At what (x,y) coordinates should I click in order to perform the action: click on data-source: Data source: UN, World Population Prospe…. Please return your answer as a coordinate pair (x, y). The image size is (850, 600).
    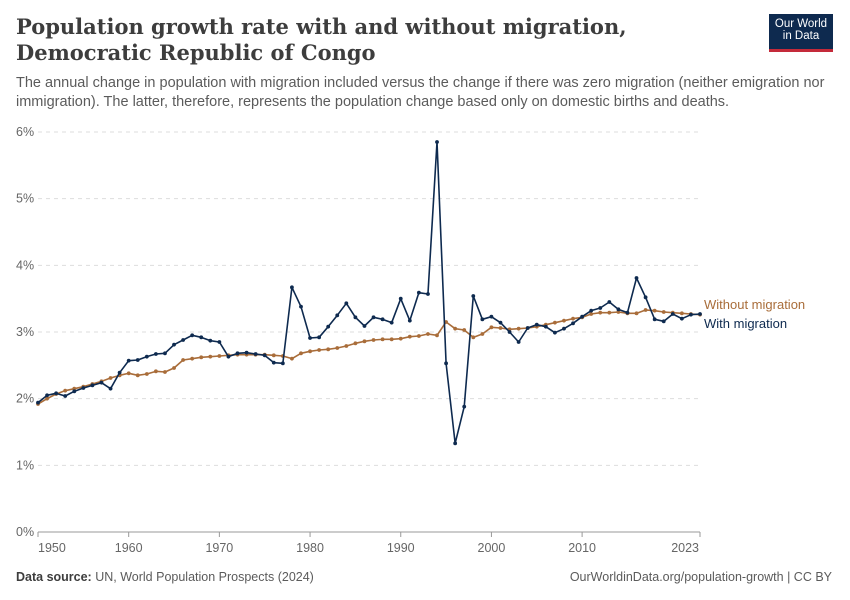
    Looking at the image, I should click on (165, 577).